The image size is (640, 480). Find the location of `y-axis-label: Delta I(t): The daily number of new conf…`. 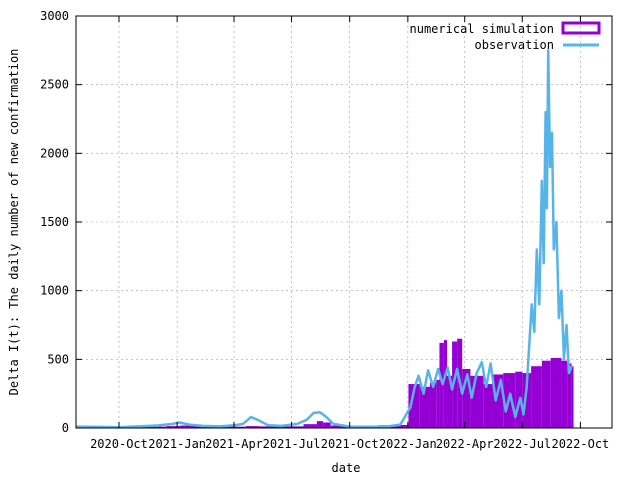

y-axis-label: Delta I(t): The daily number of new conf… is located at coordinates (14, 222).